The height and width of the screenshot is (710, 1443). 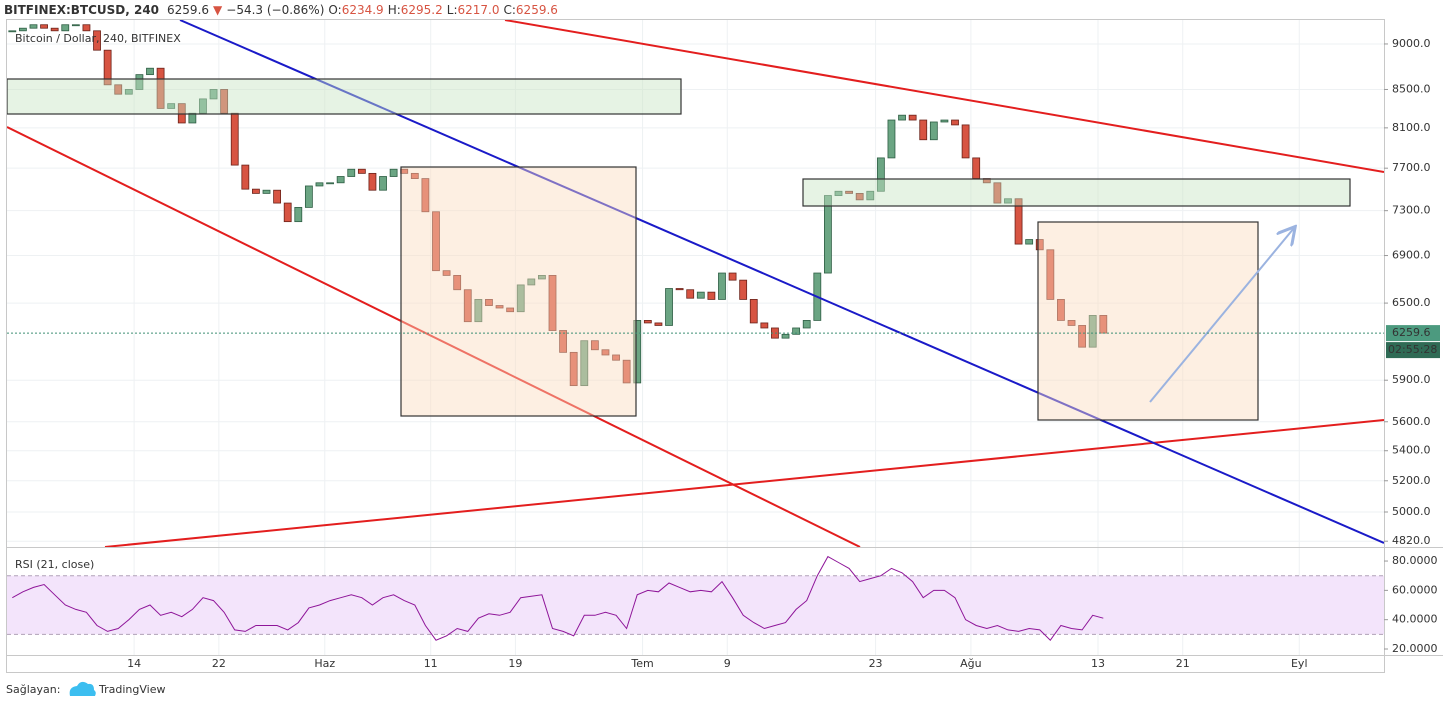 I want to click on y-tick-label: 7300.0, so click(x=1411, y=210).